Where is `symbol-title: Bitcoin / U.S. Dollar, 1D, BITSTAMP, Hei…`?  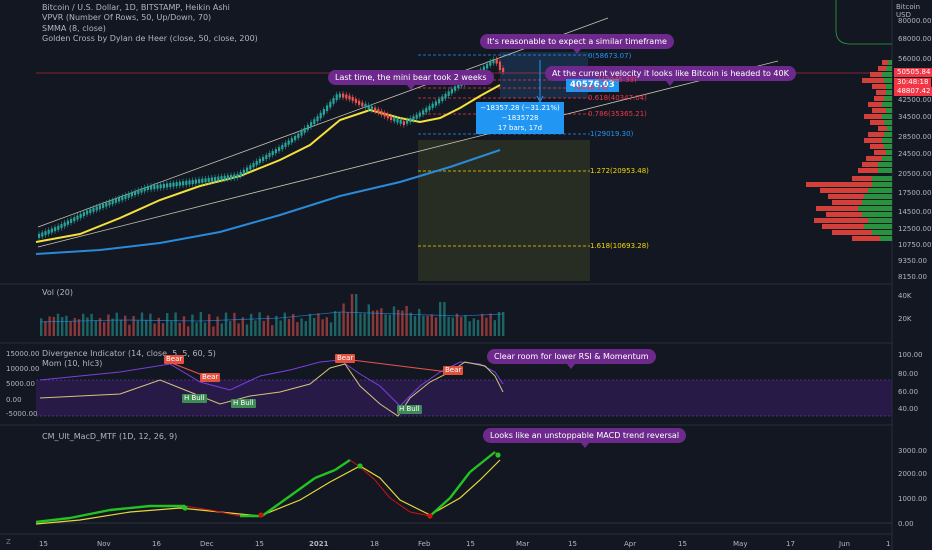
symbol-title: Bitcoin / U.S. Dollar, 1D, BITSTAMP, Hei… is located at coordinates (136, 7).